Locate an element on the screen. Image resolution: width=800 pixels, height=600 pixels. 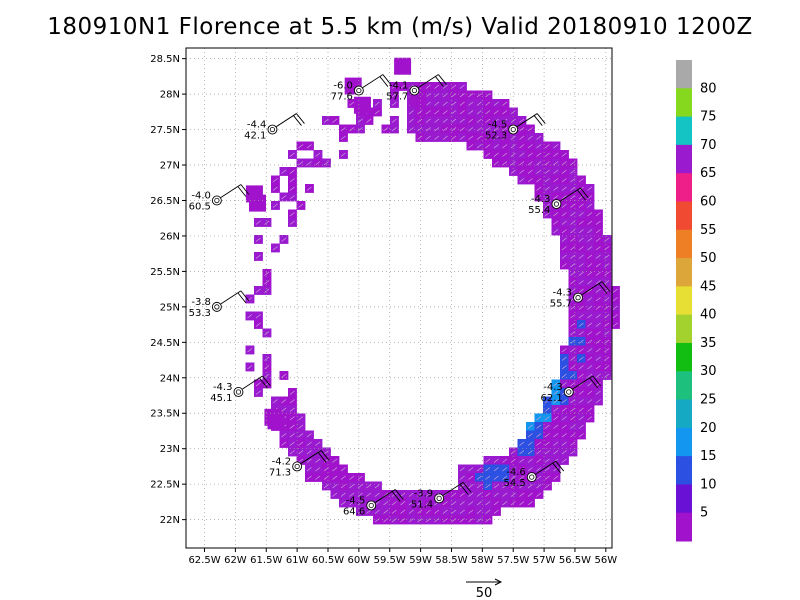
colorbar-label: 35 is located at coordinates (708, 343).